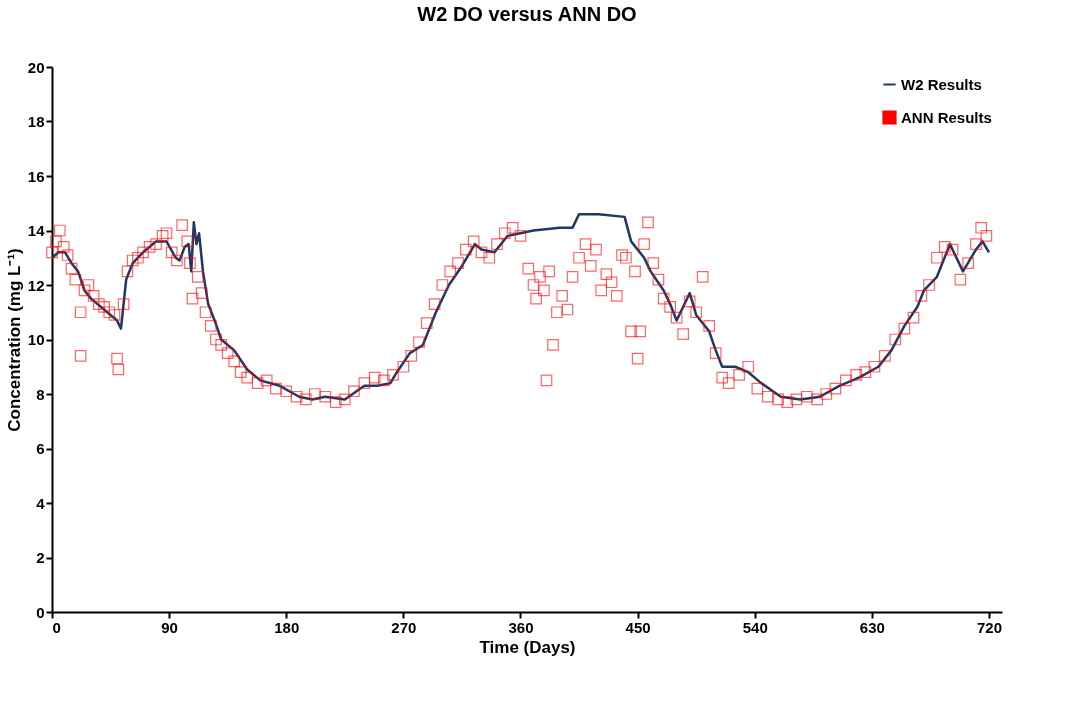 The width and height of the screenshot is (1068, 721). Describe the element at coordinates (40, 448) in the screenshot. I see `y-tick-label: 6` at that location.